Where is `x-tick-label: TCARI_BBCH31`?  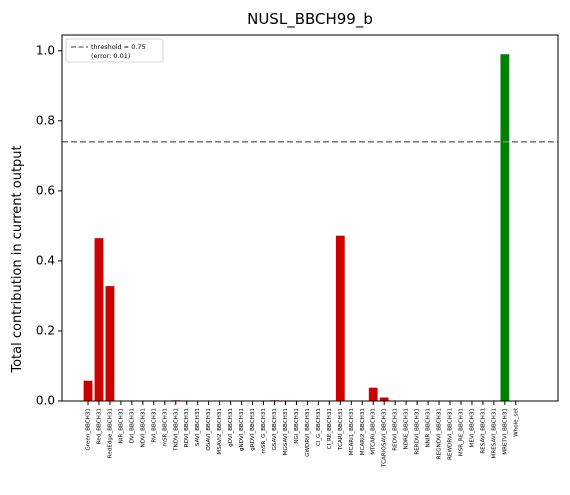 x-tick-label: TCARI_BBCH31 is located at coordinates (341, 429).